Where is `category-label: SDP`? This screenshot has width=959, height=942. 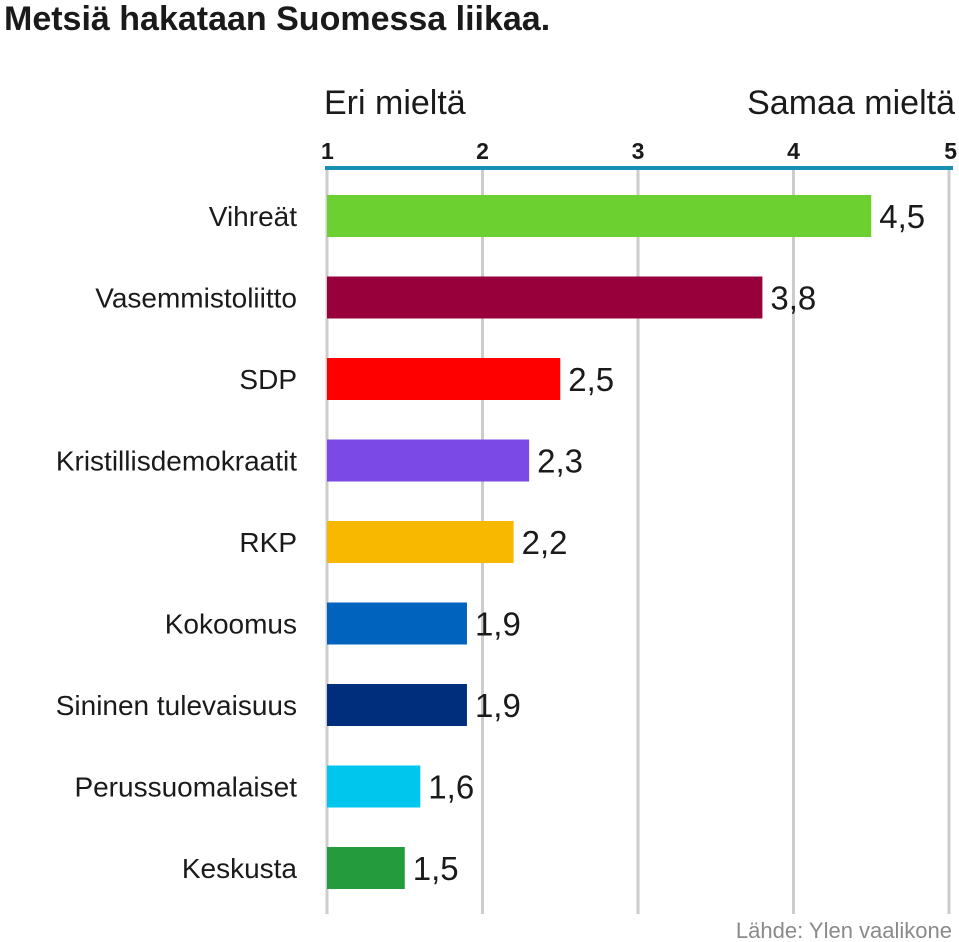 category-label: SDP is located at coordinates (268, 379).